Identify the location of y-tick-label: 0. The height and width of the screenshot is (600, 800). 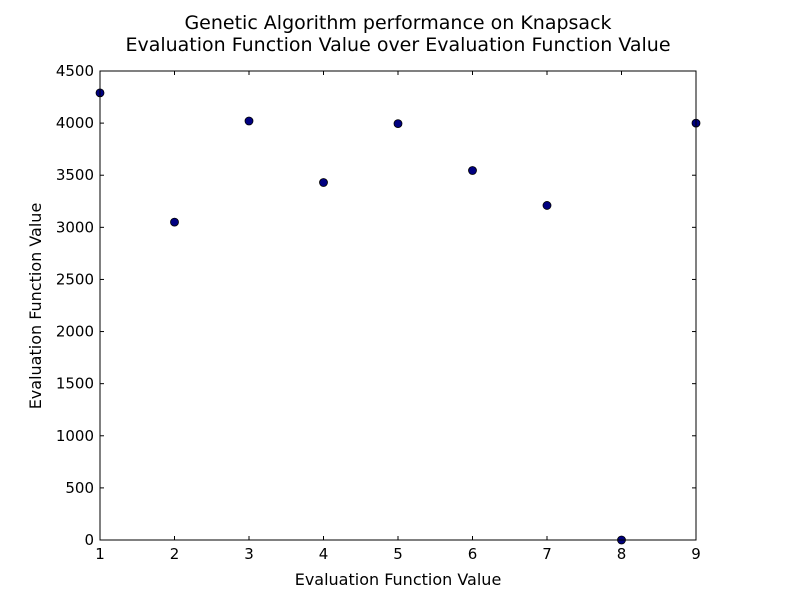
(89, 540).